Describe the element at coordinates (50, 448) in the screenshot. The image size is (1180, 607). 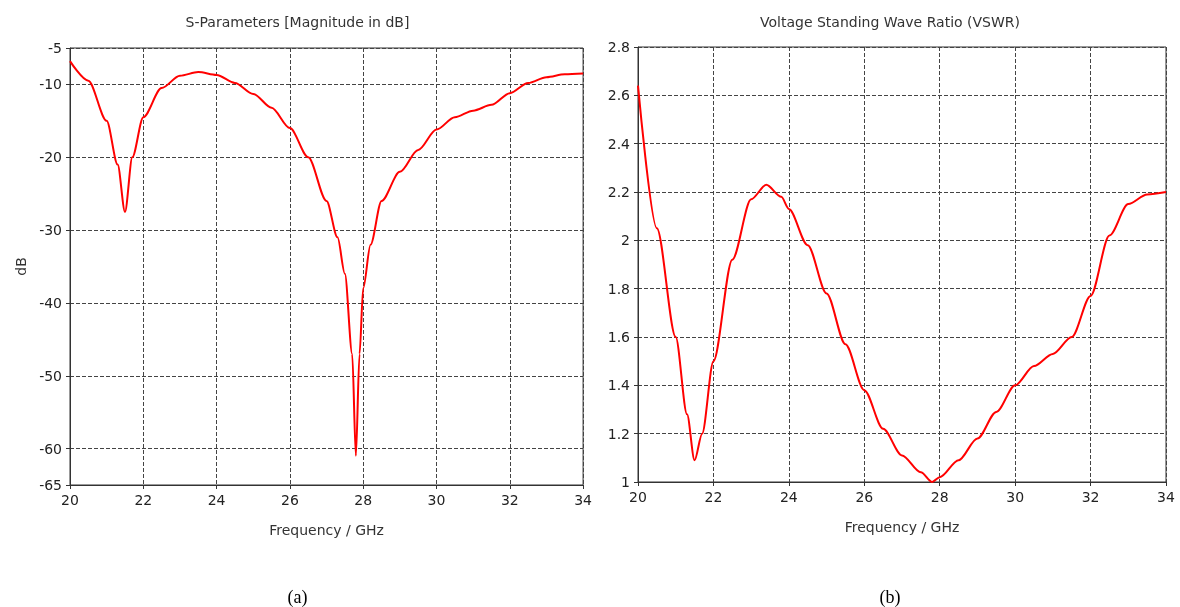
I see `y-tick-label: -60` at that location.